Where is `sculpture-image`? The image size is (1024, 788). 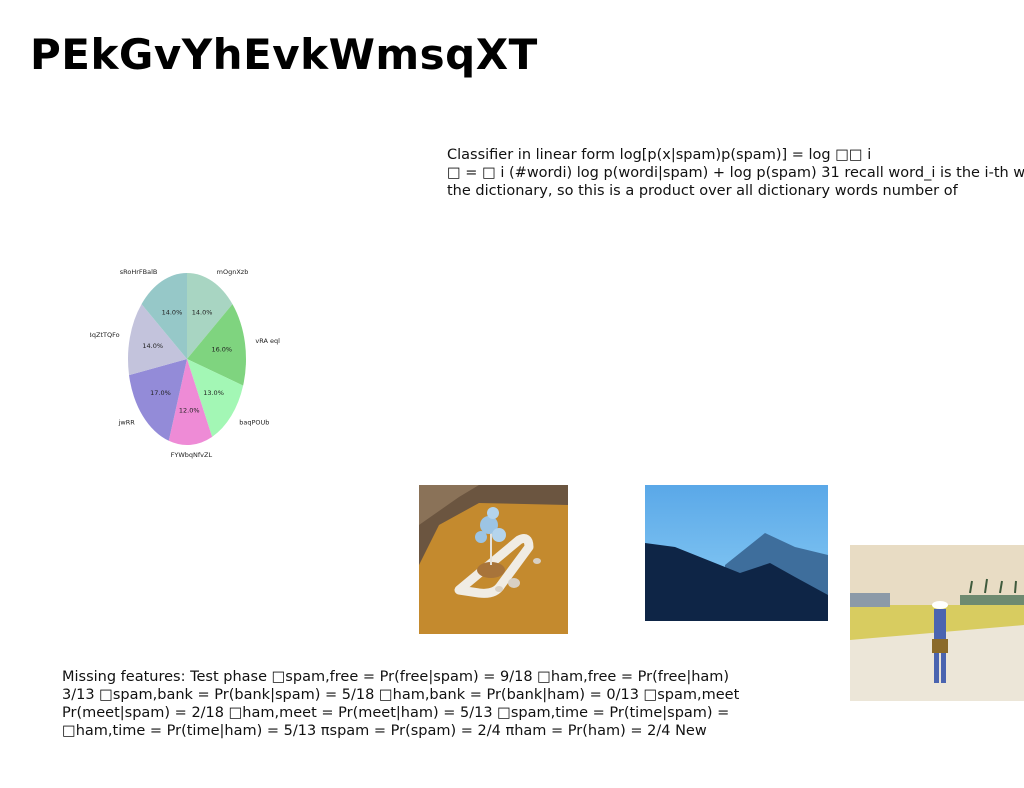
sculpture-image is located at coordinates (493, 559).